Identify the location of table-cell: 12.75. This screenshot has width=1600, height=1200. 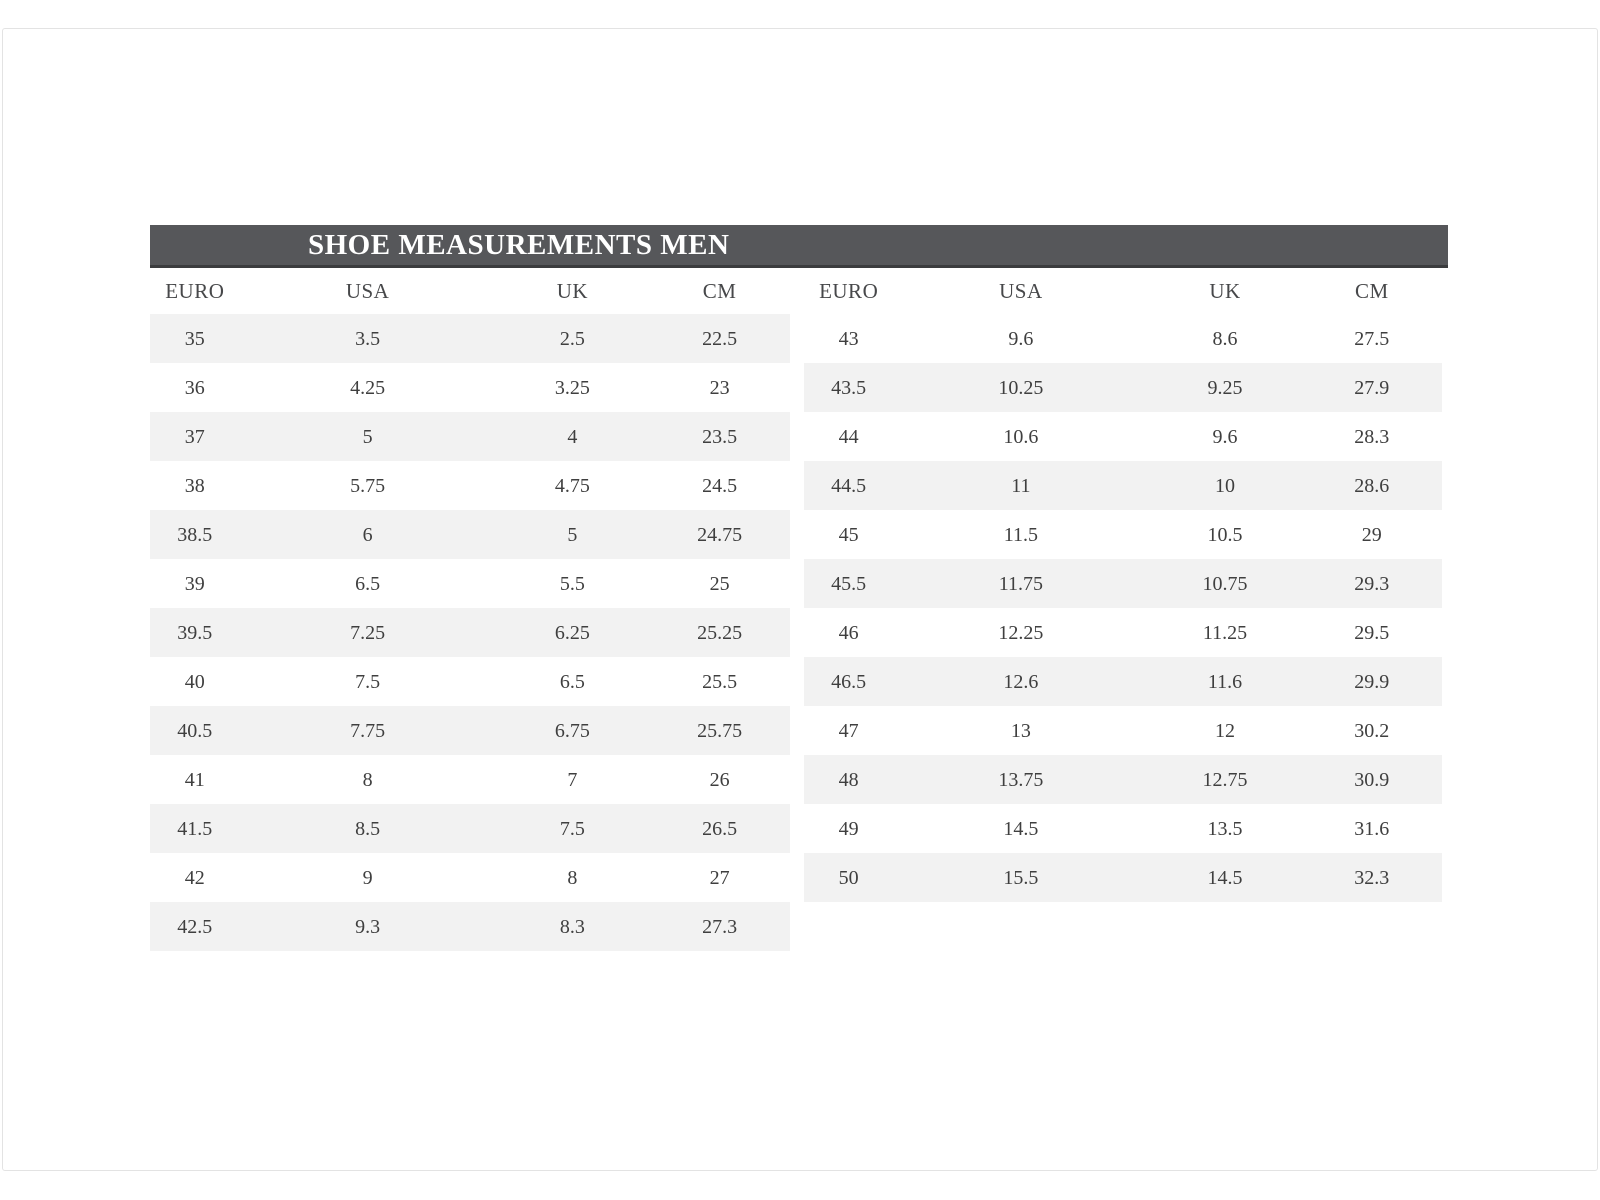
(1225, 779).